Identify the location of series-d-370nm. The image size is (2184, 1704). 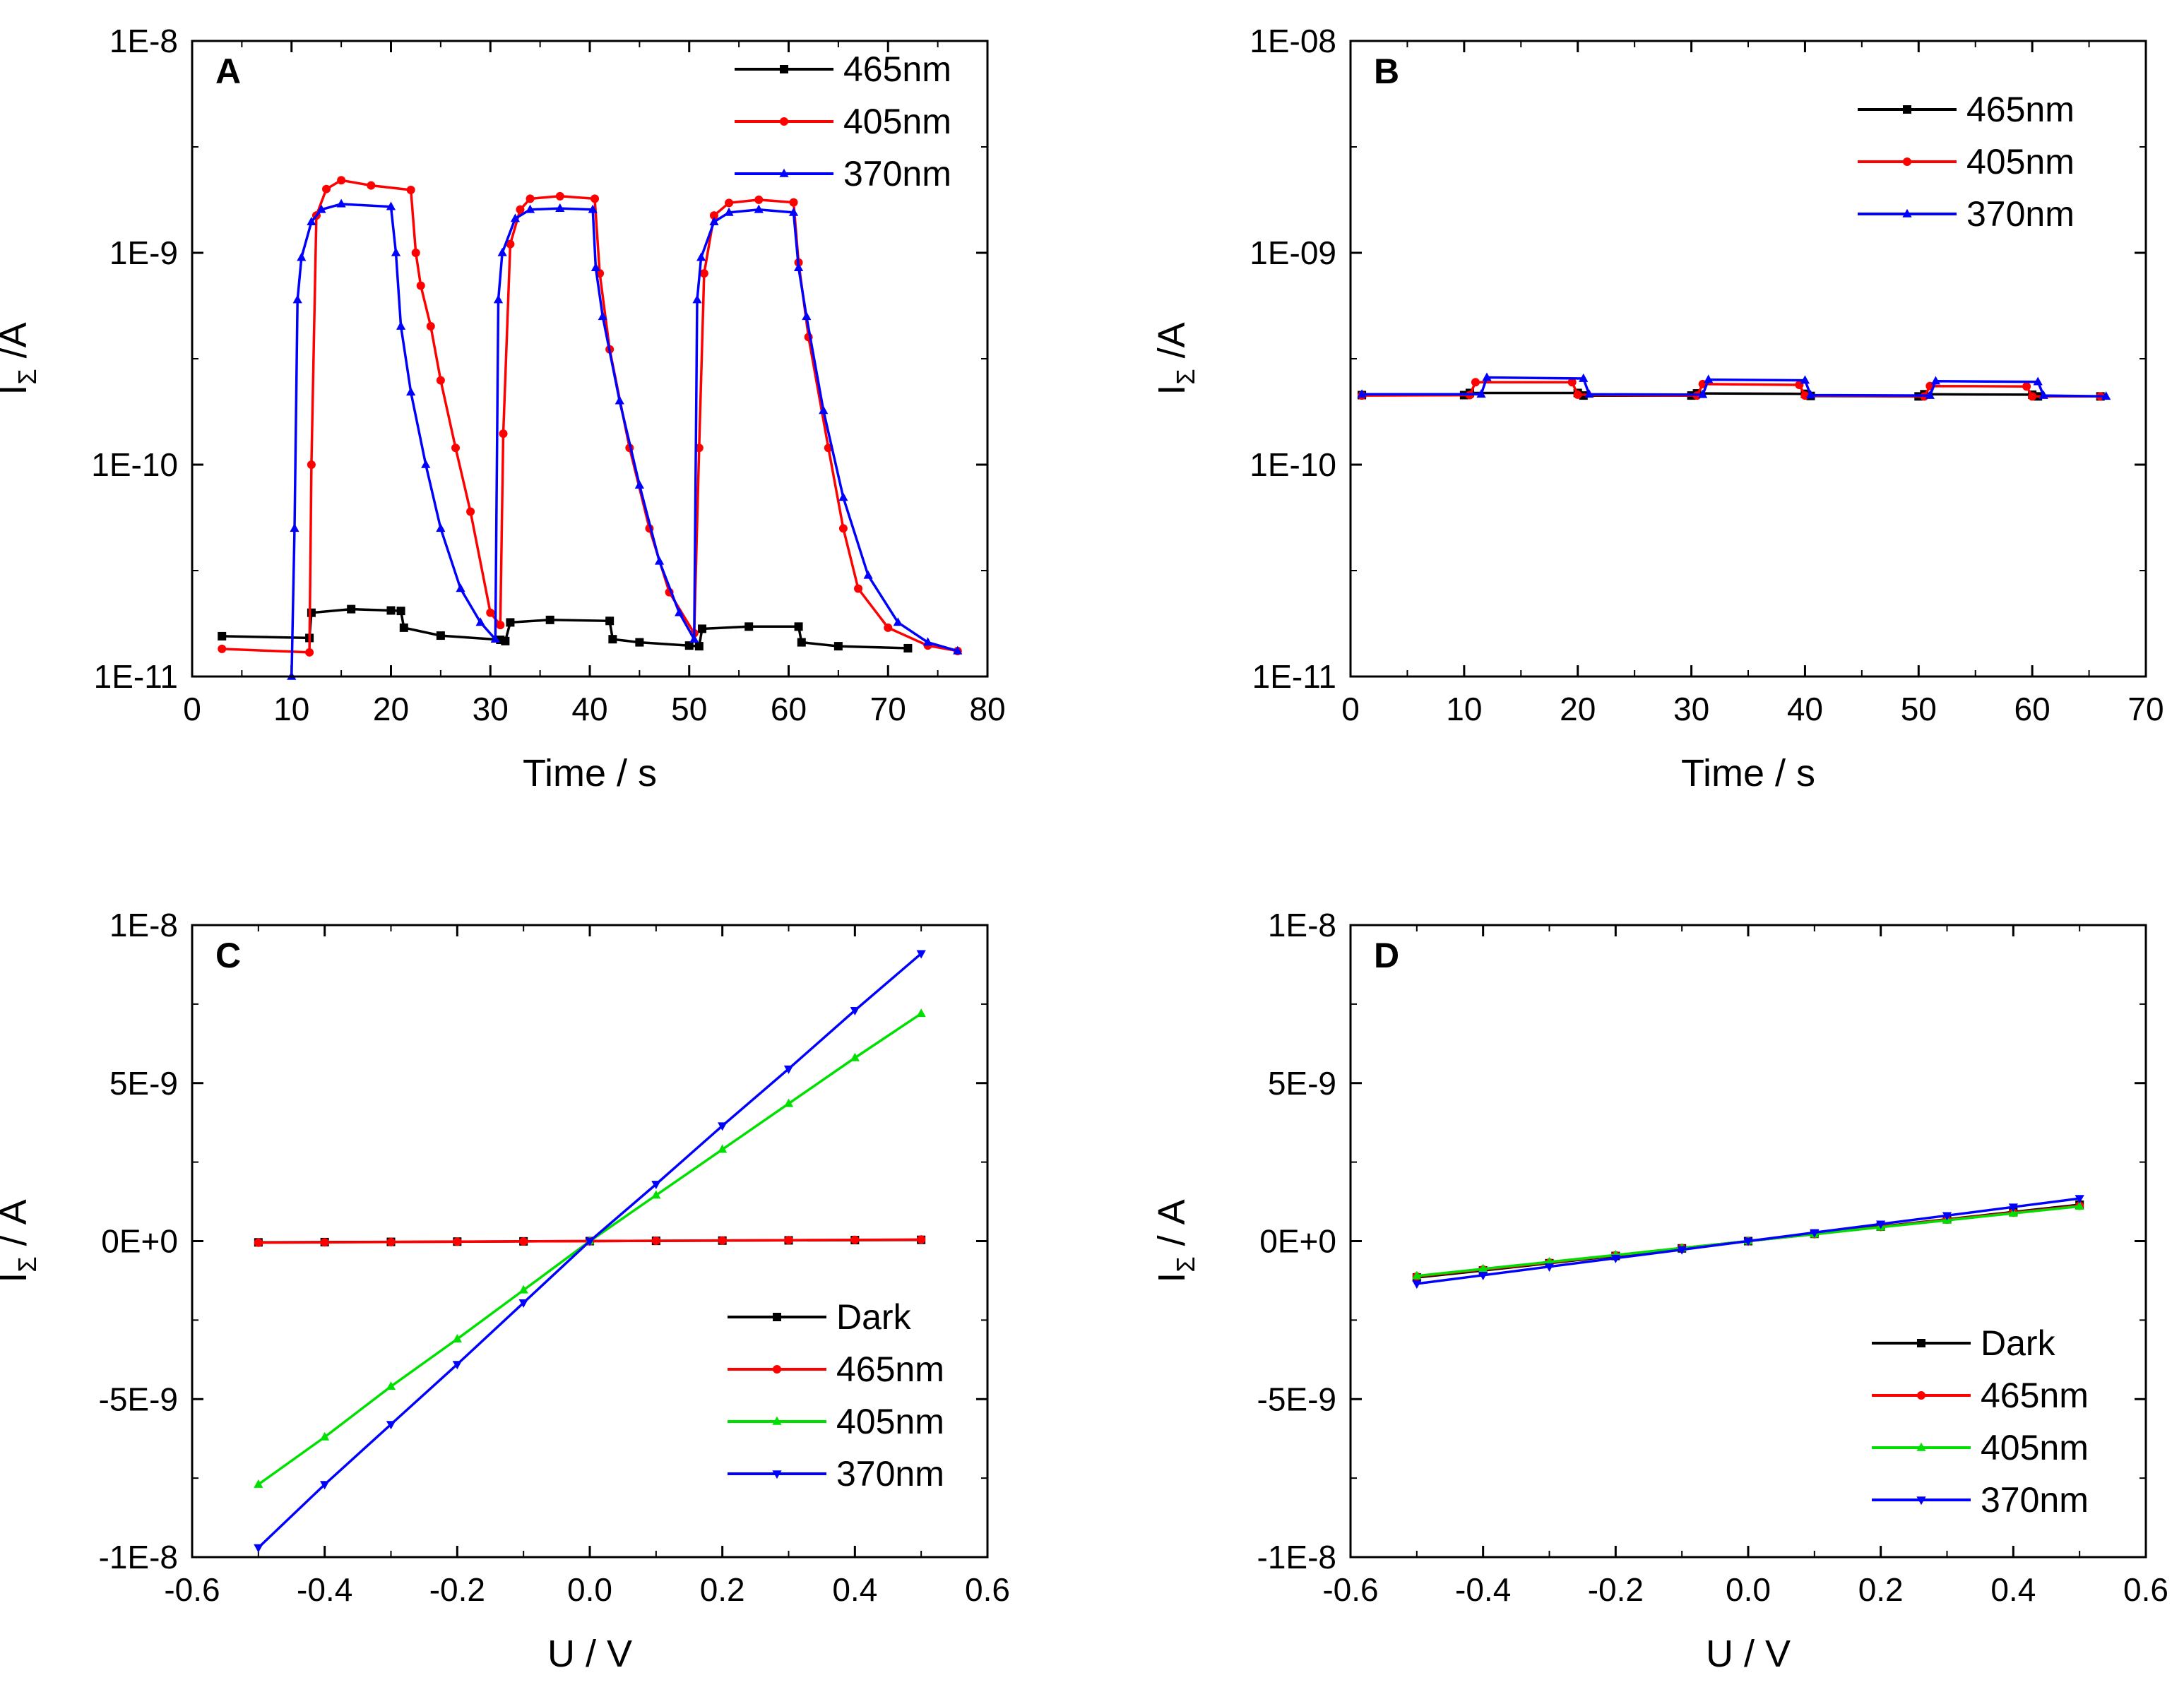
(1748, 1242).